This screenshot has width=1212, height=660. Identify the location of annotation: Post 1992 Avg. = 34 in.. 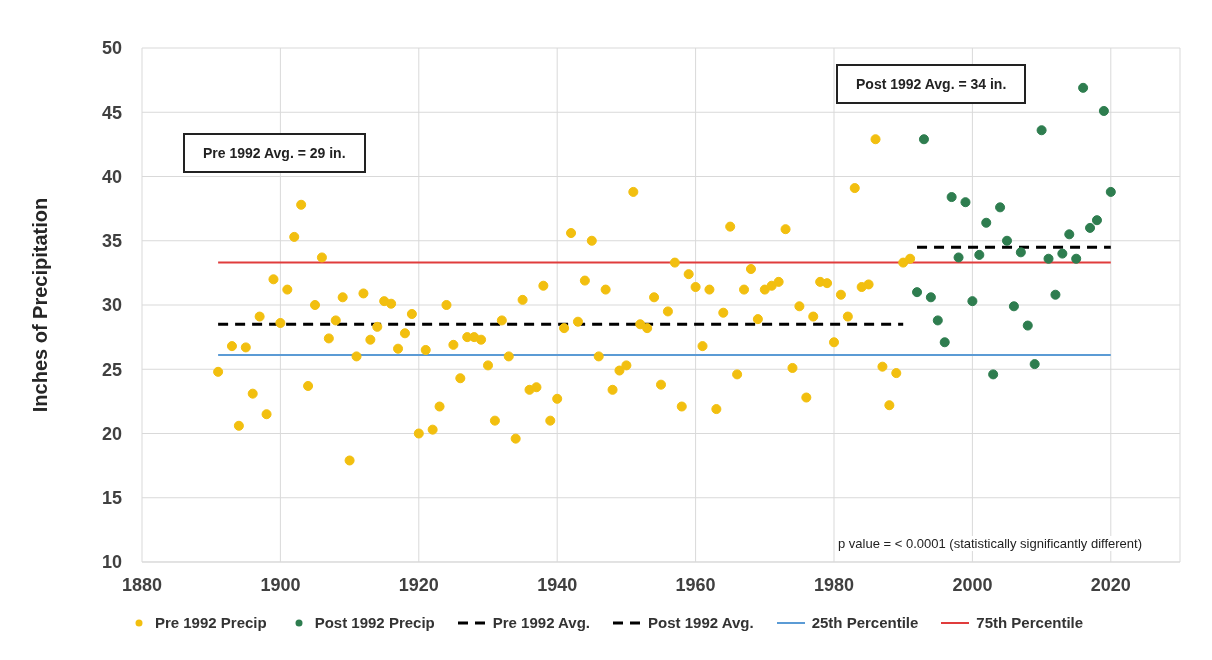
(931, 84).